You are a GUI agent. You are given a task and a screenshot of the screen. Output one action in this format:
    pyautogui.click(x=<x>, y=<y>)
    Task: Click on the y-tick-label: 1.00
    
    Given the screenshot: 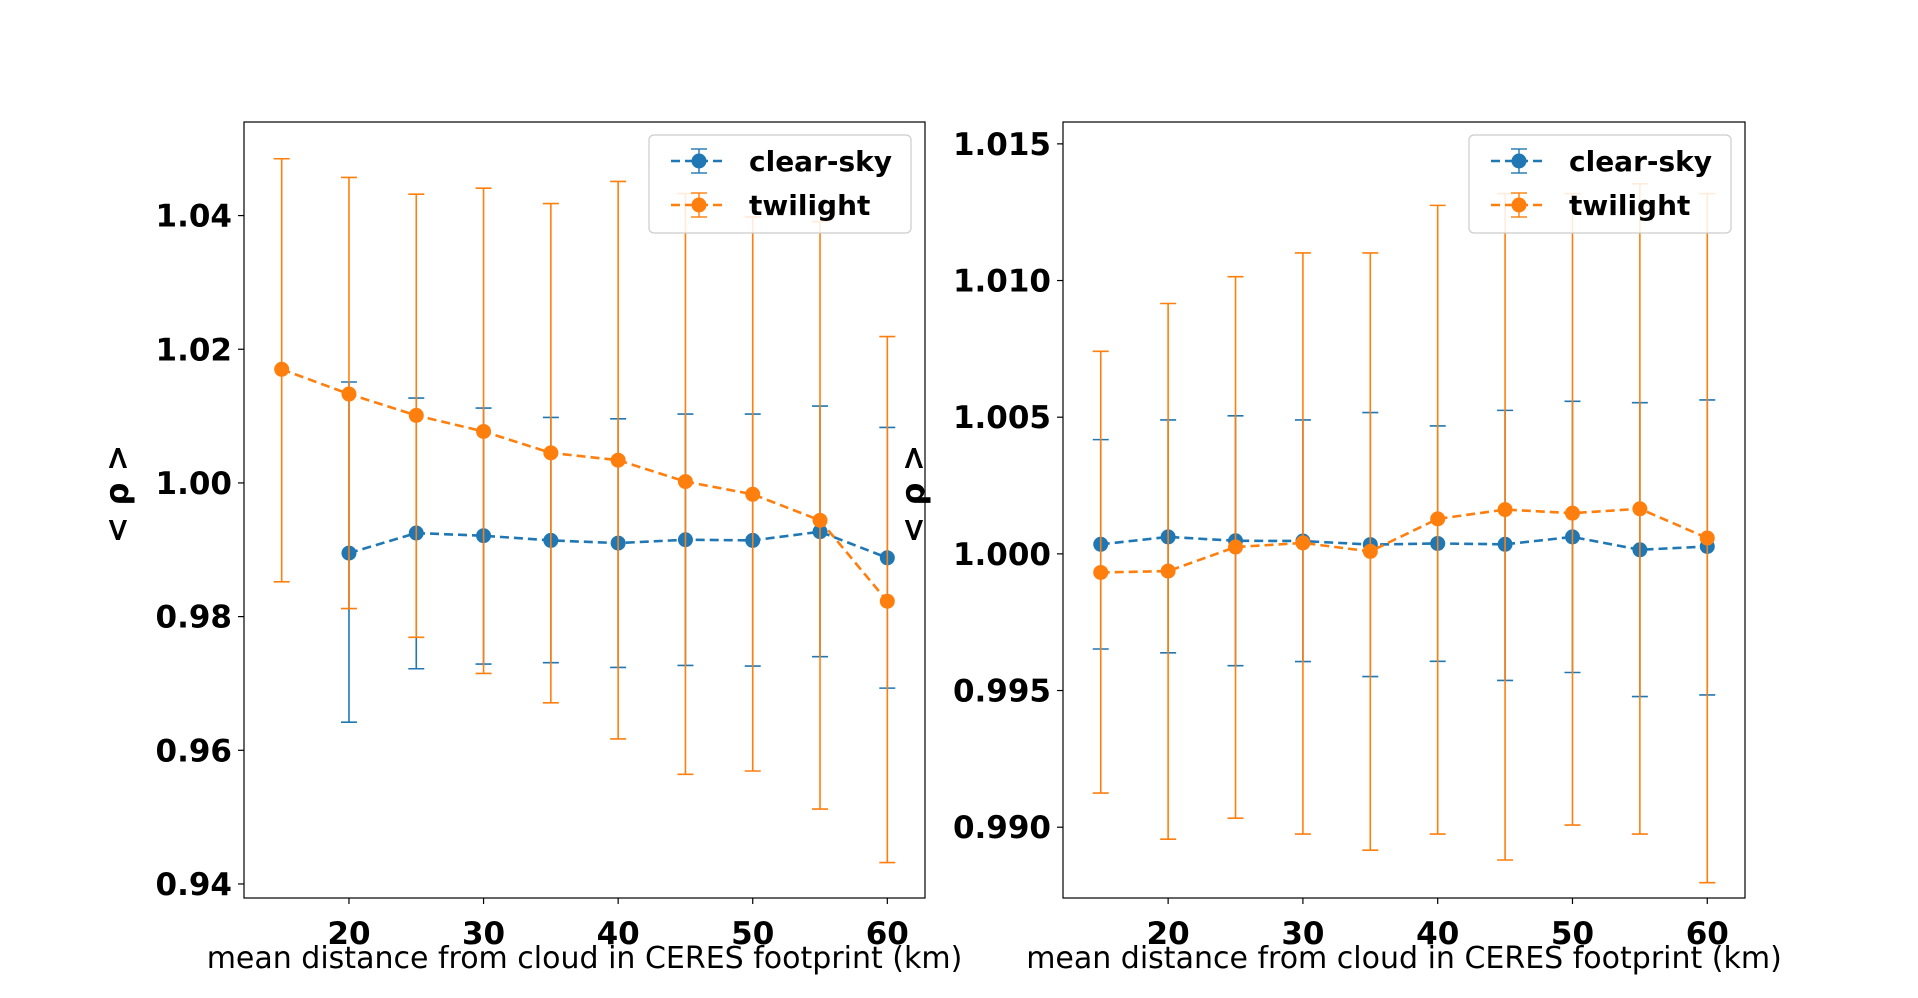 What is the action you would take?
    pyautogui.click(x=194, y=484)
    